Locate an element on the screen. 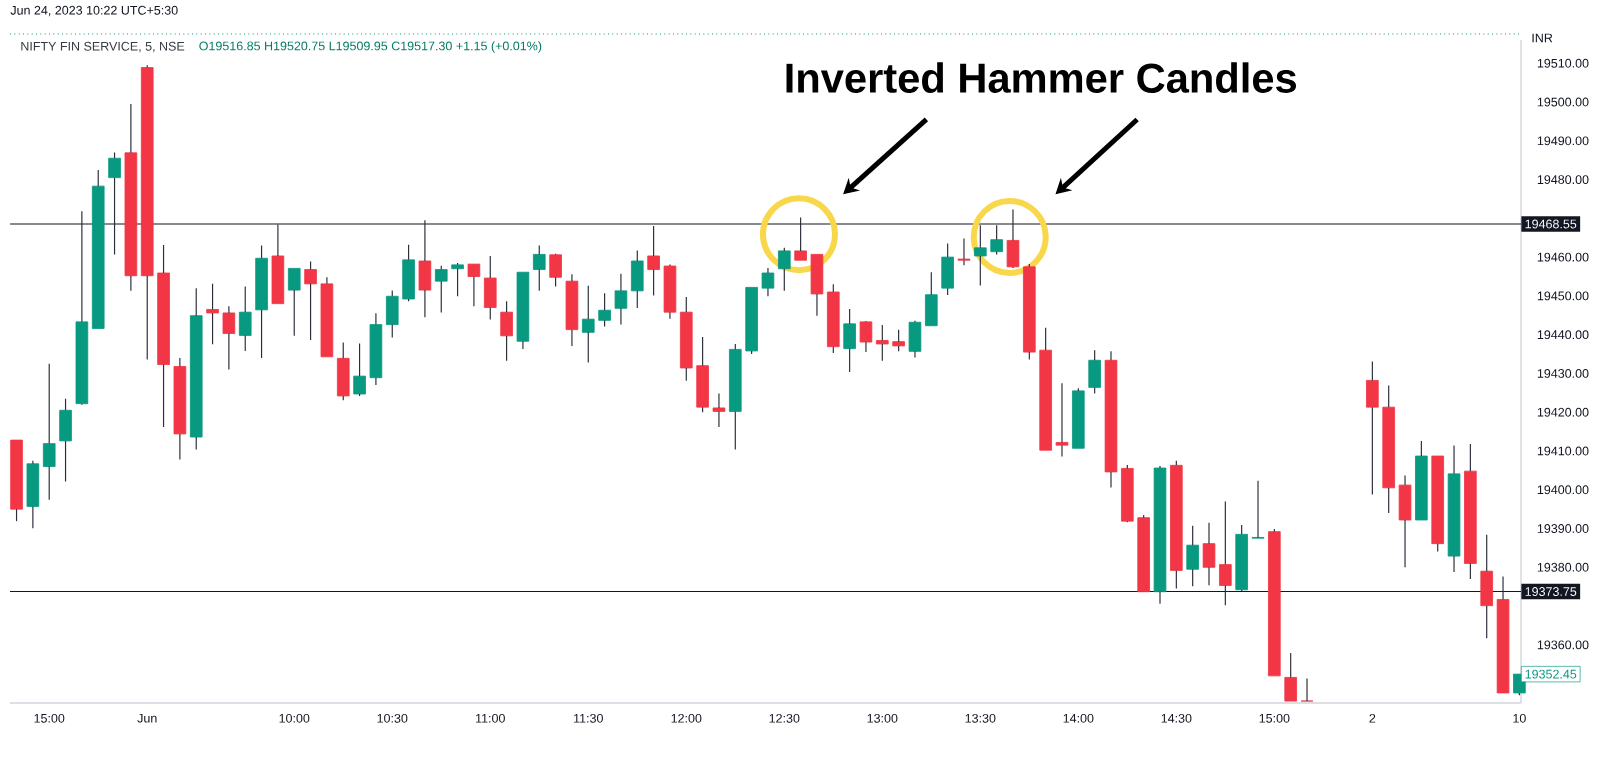 This screenshot has width=1600, height=764. x-tick-label: 10 is located at coordinates (1519, 718).